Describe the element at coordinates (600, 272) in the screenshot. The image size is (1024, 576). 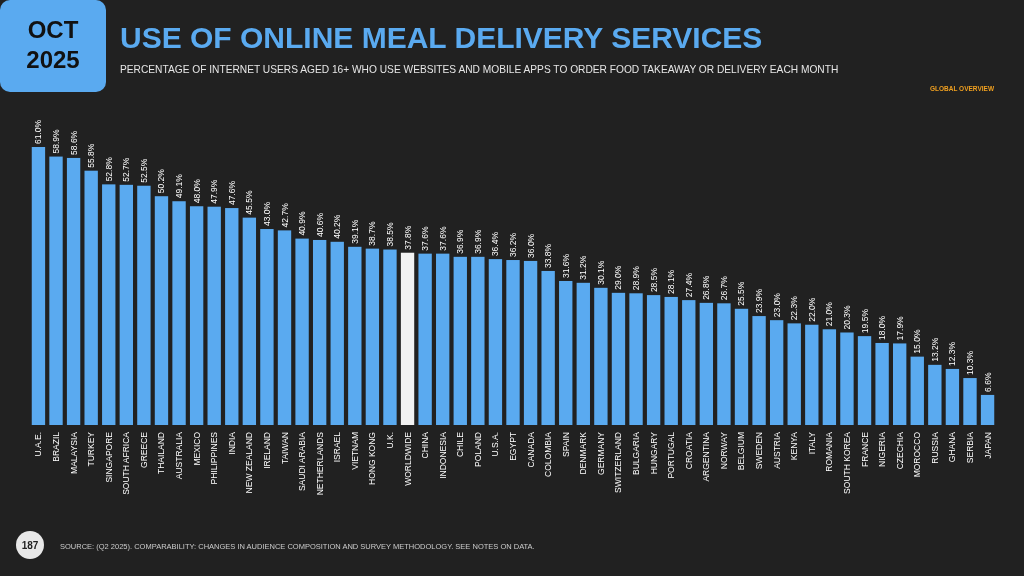
I see `data-label: 30.1%` at that location.